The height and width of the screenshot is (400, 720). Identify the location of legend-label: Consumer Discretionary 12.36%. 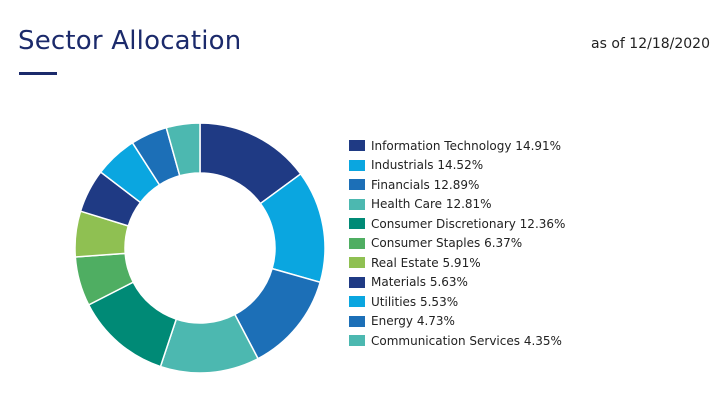
(468, 223).